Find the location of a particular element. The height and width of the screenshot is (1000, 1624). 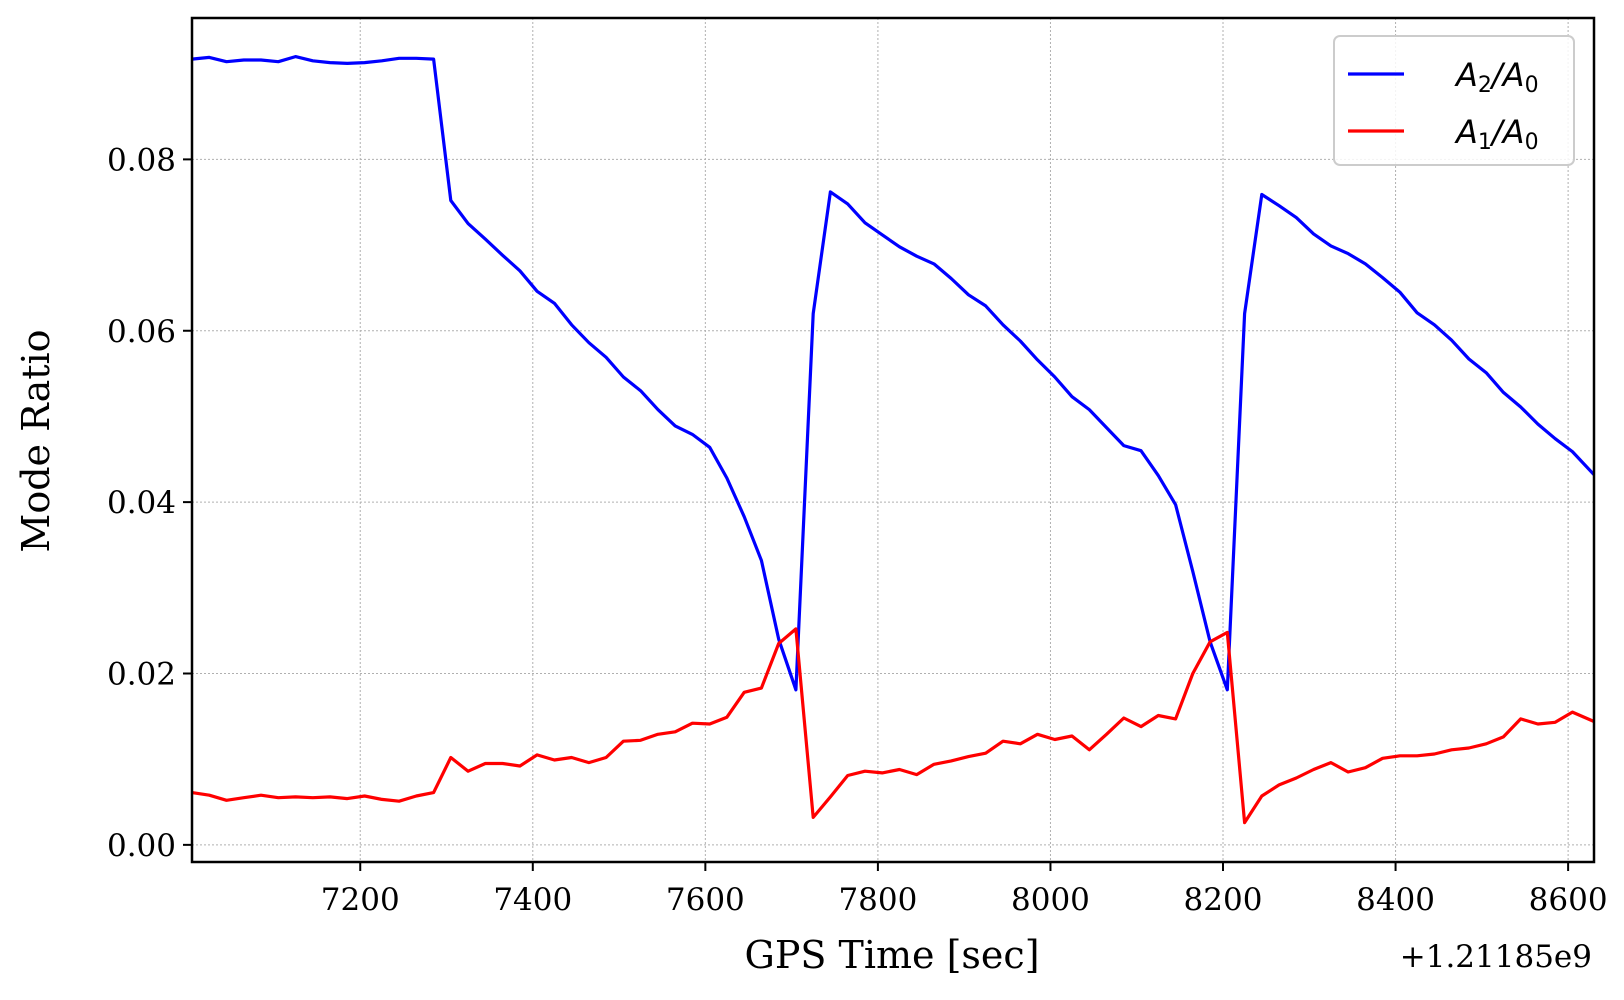

x-axis-ticks: 7200 7400 7600 7800 8000 8200 8400 8600 is located at coordinates (964, 890).